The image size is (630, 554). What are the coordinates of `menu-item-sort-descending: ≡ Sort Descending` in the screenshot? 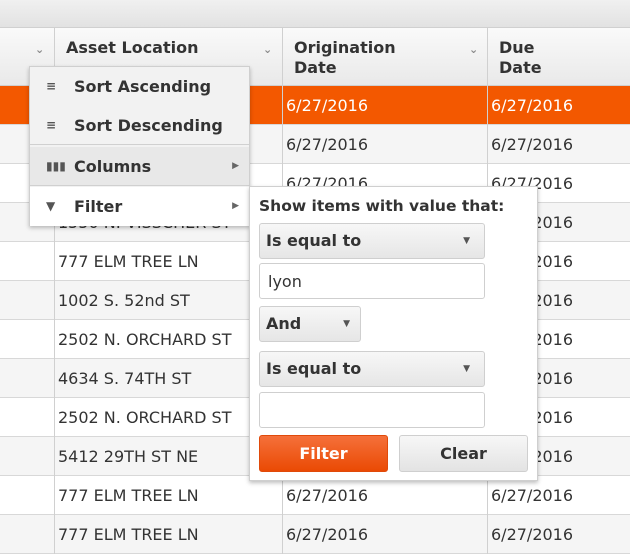 It's located at (139, 125).